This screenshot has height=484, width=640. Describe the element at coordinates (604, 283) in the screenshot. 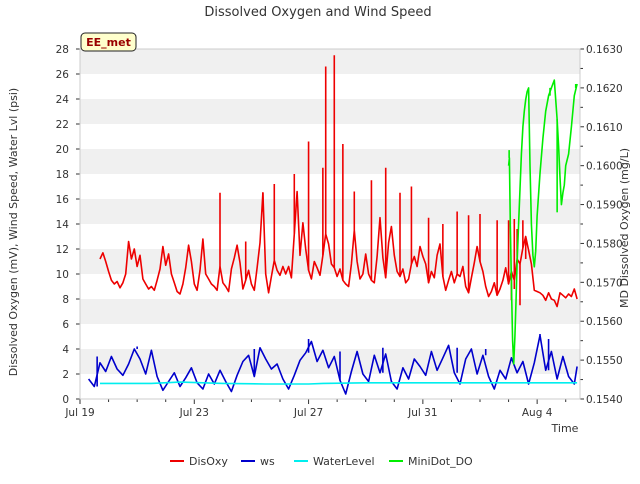

I see `y-tick-right-label: 0.1570` at that location.